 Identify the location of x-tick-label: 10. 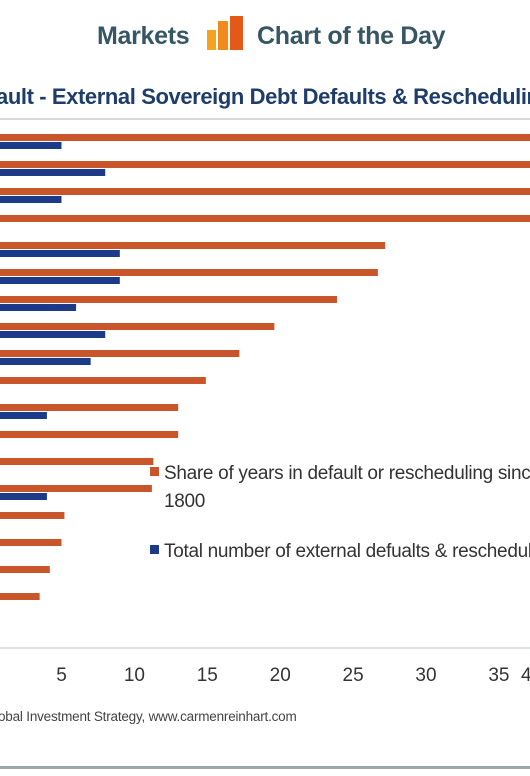
(134, 675).